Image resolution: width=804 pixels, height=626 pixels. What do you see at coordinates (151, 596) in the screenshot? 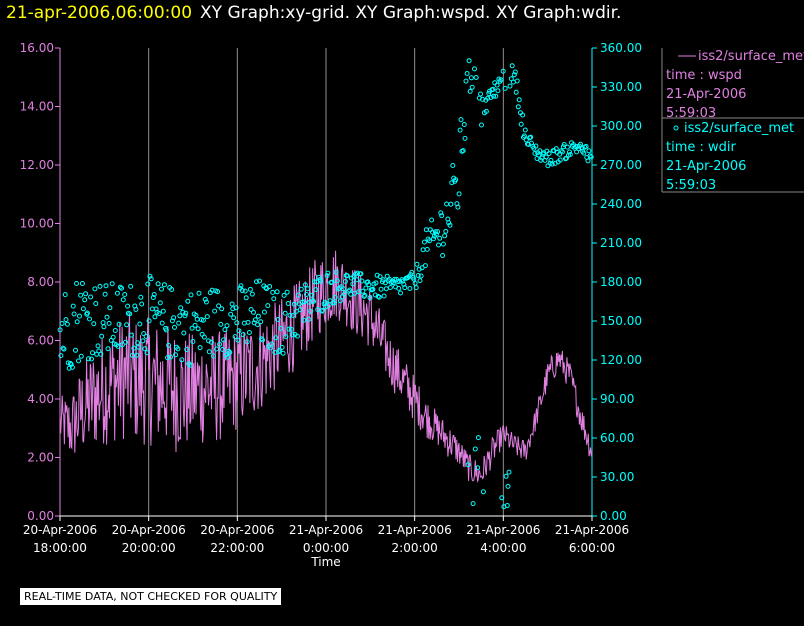
I see `quality-disclaimer: REAL-TIME DATA, NOT CHECKED FOR QUALITY` at bounding box center [151, 596].